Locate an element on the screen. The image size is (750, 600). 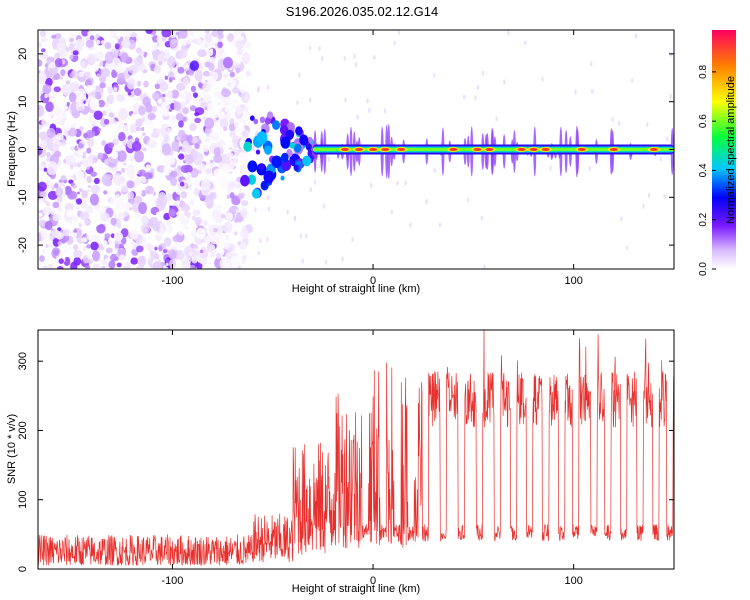
snr-x-label: Height of straight line (km) is located at coordinates (356, 589).